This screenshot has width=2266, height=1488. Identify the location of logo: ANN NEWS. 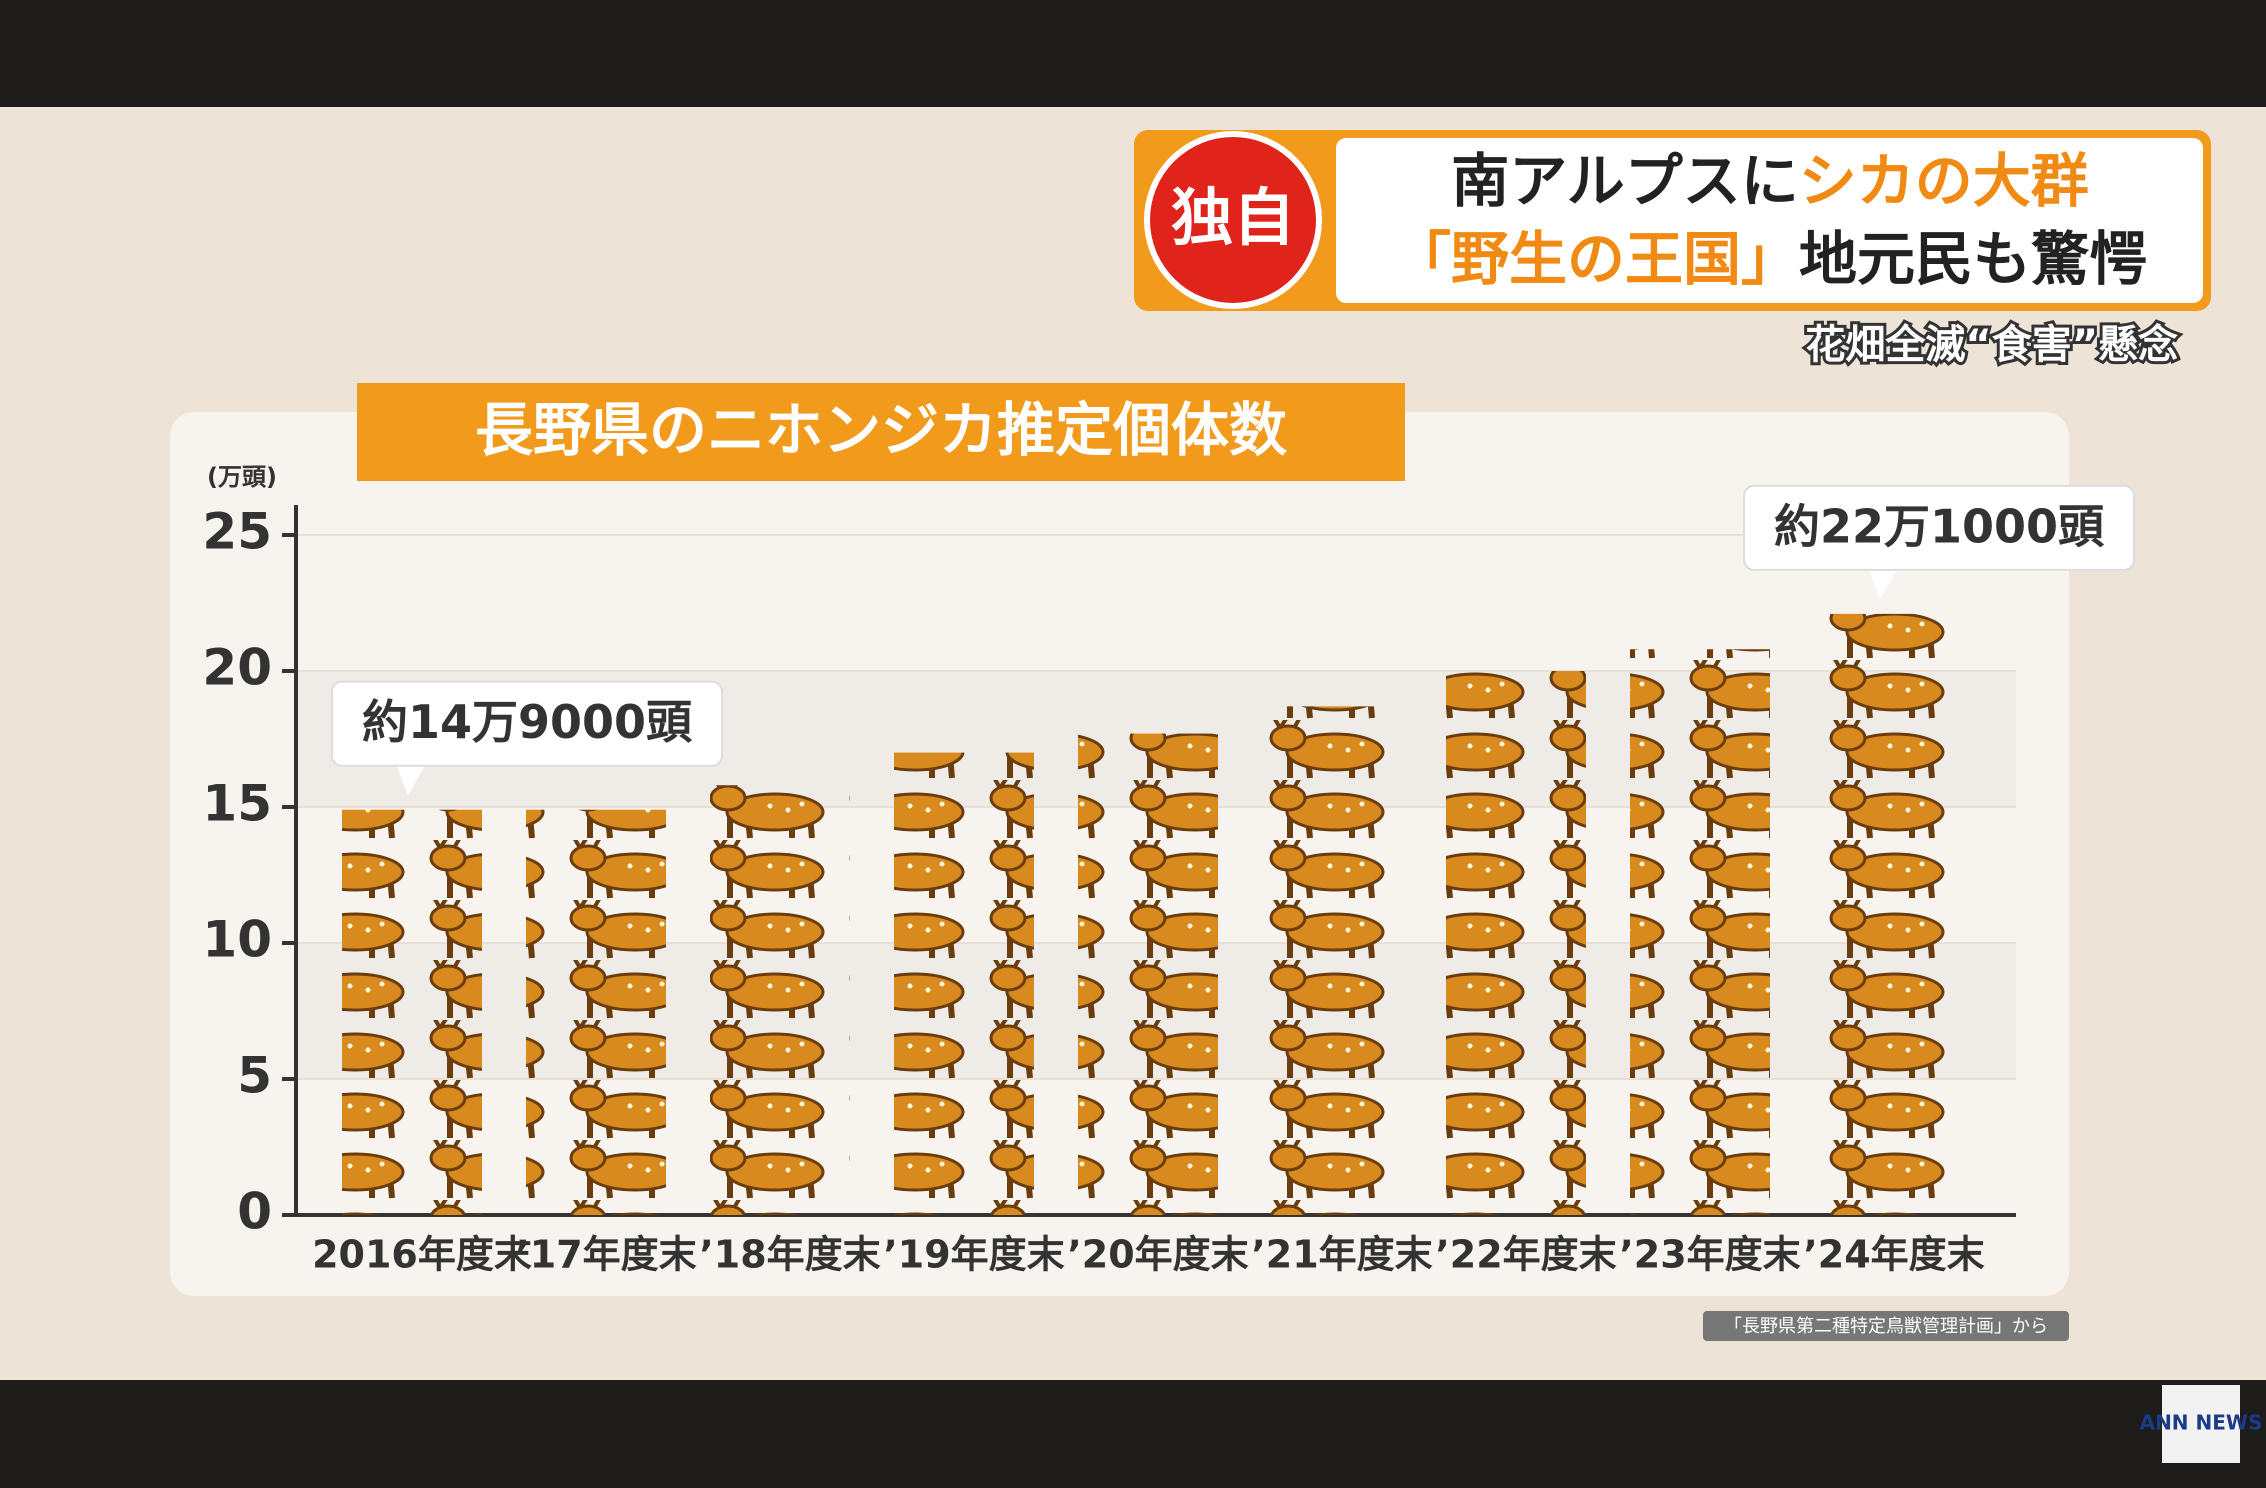
(2201, 1423).